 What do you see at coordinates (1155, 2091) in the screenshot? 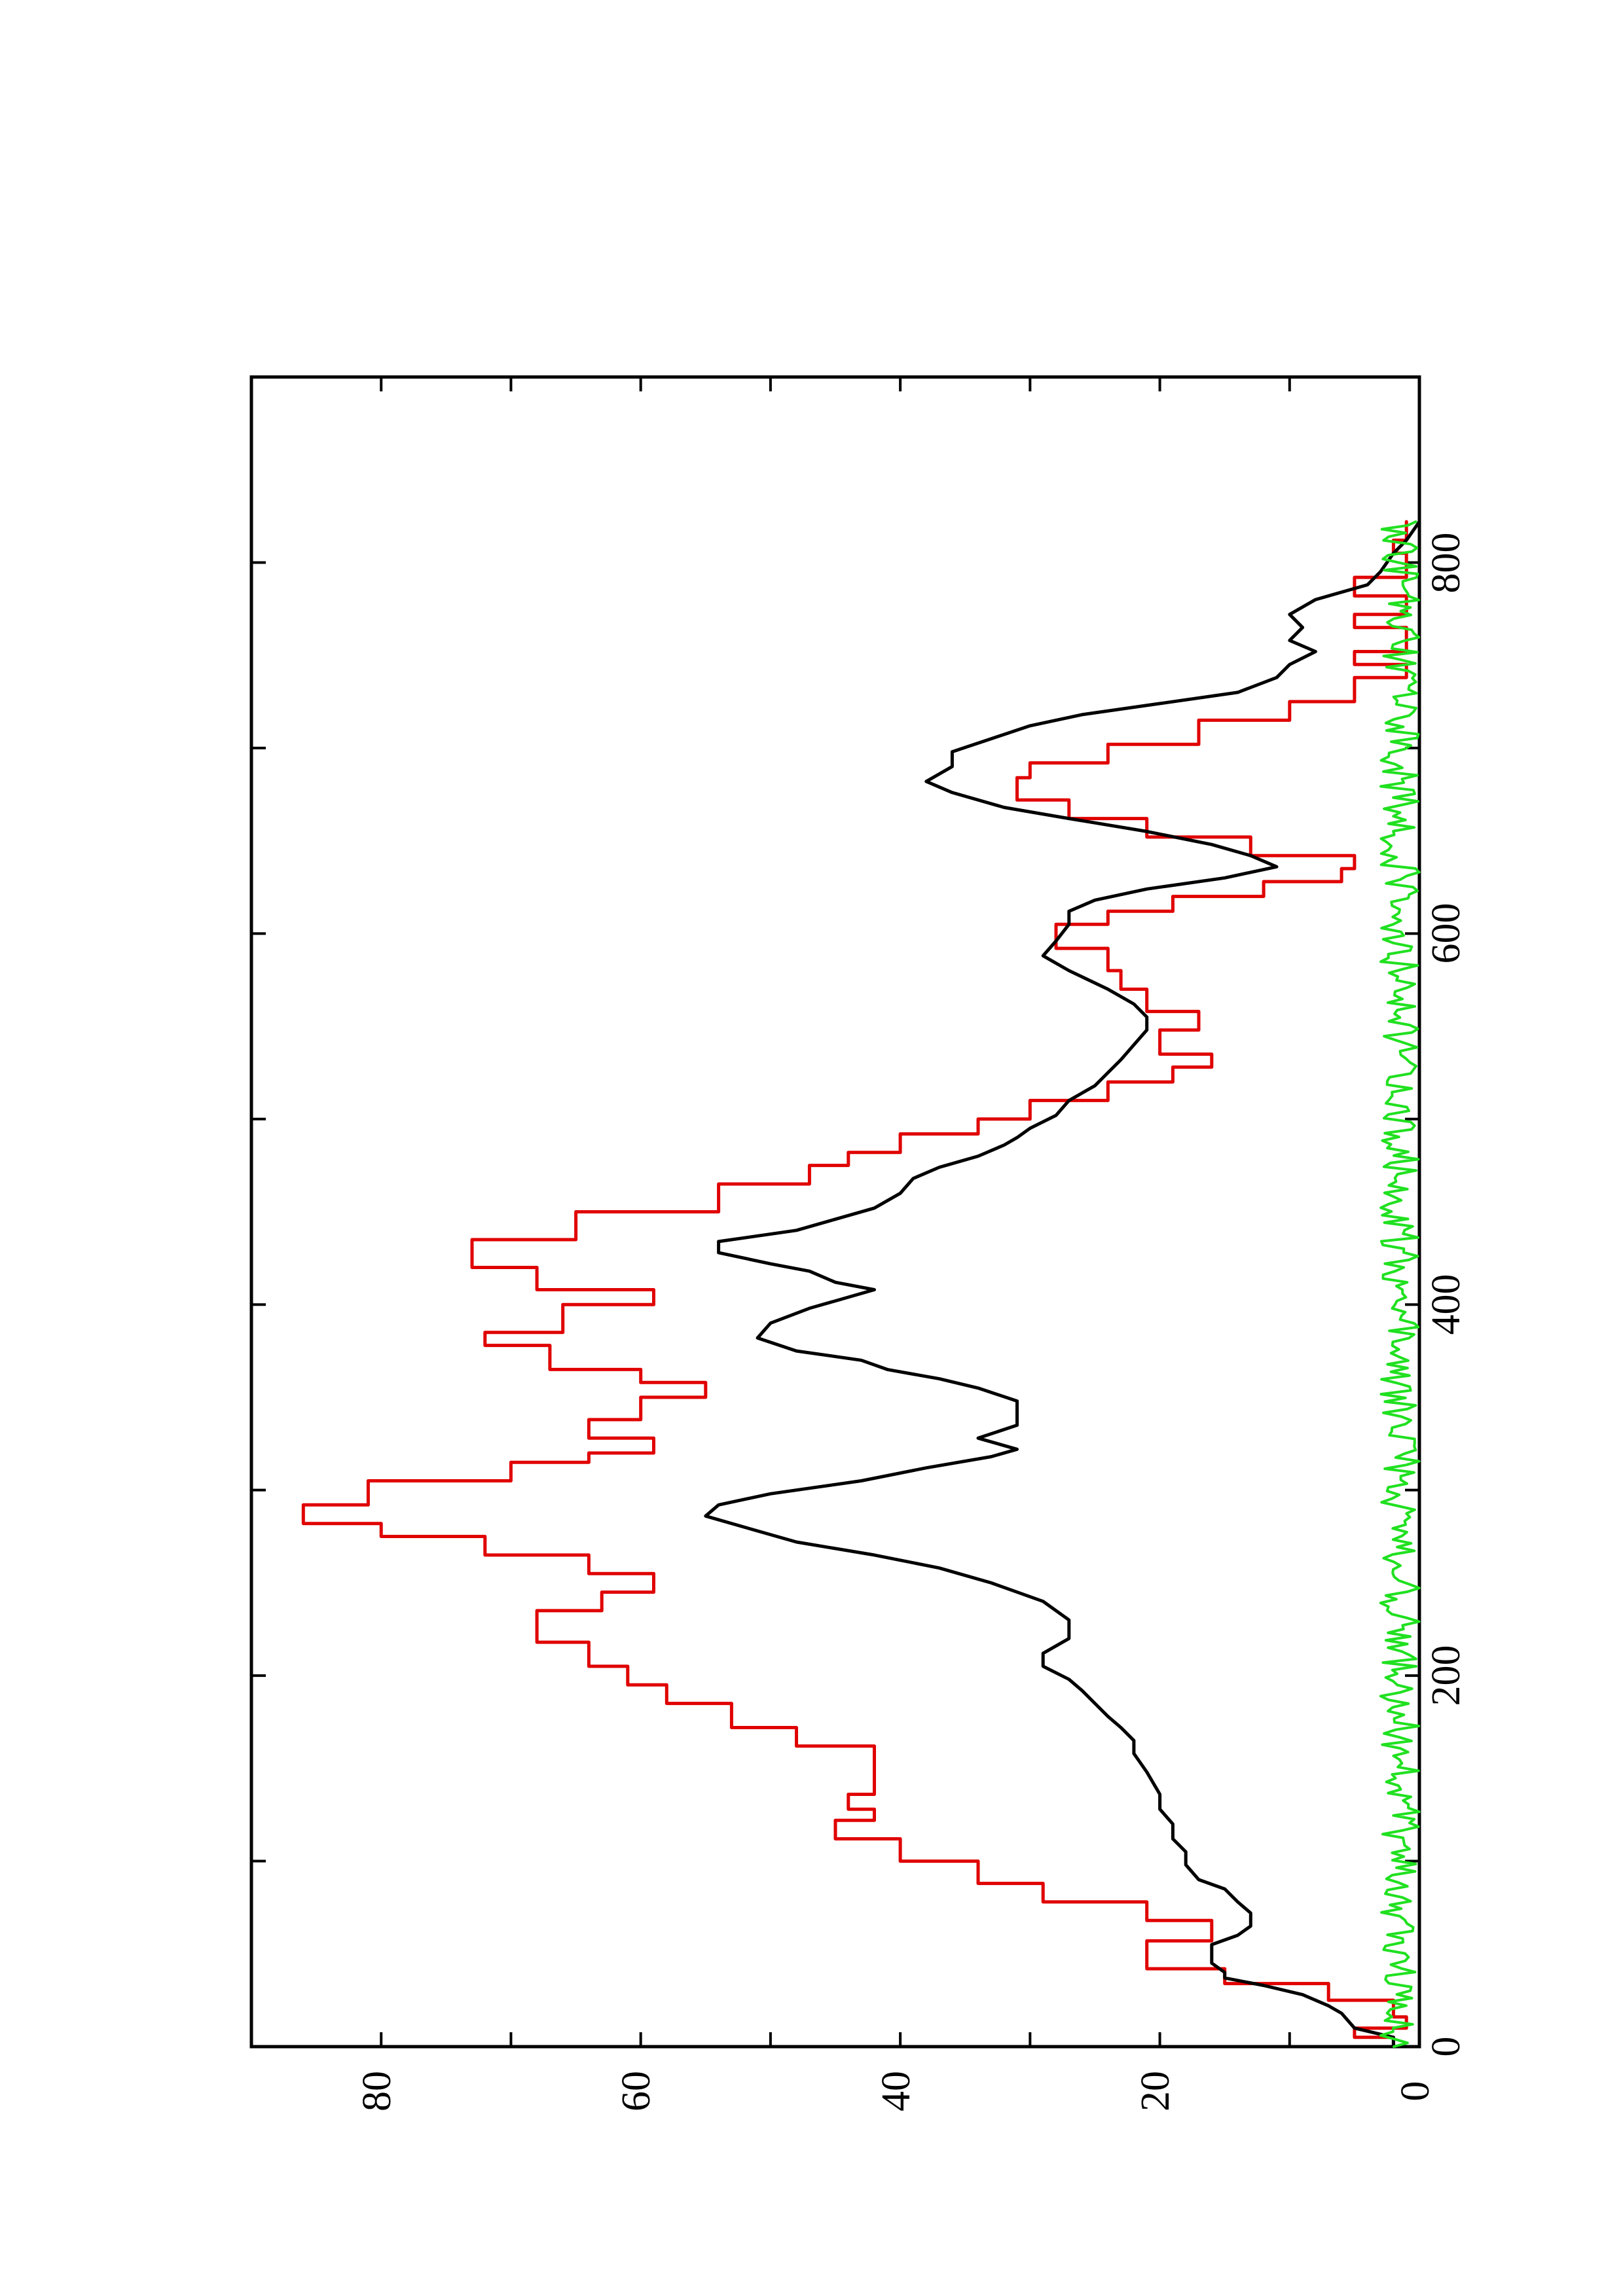
I see `y-tick-label-20: 20` at bounding box center [1155, 2091].